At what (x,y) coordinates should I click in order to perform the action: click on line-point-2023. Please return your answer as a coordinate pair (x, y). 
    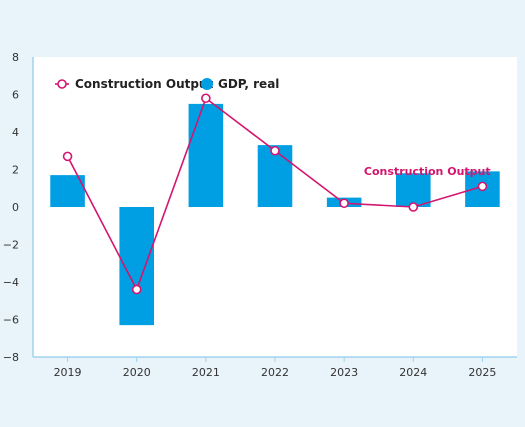
    Looking at the image, I should click on (344, 203).